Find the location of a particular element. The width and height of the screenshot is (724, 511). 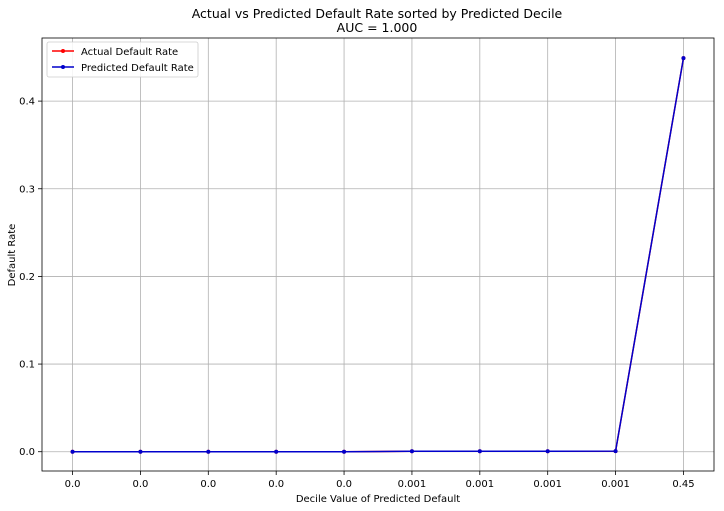

legend-marker-actual is located at coordinates (63, 51).